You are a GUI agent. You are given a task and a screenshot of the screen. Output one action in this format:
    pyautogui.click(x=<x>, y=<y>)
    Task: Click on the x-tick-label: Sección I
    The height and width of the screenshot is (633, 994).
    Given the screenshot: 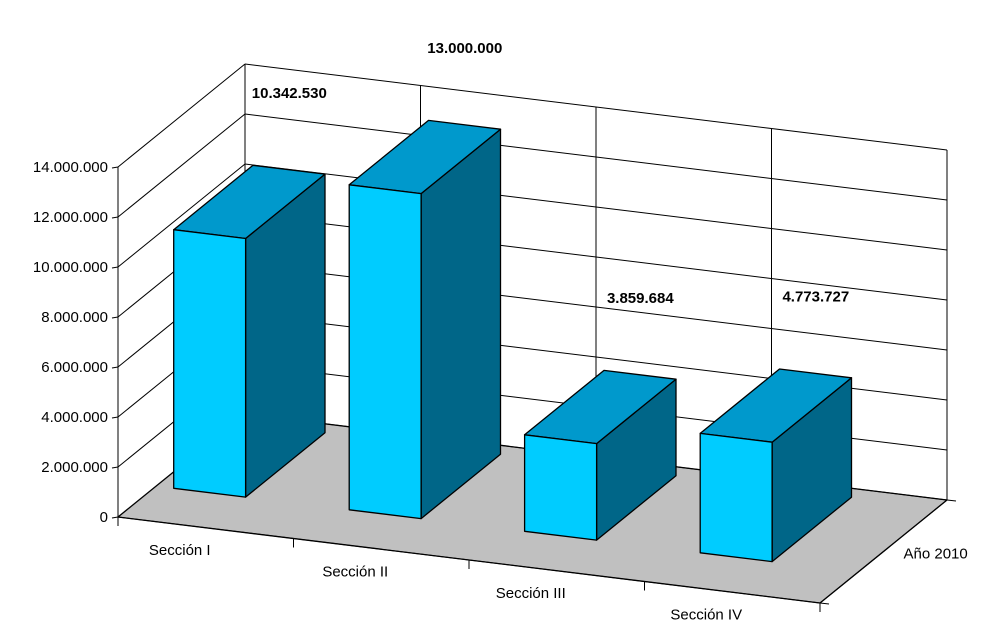 What is the action you would take?
    pyautogui.click(x=180, y=550)
    